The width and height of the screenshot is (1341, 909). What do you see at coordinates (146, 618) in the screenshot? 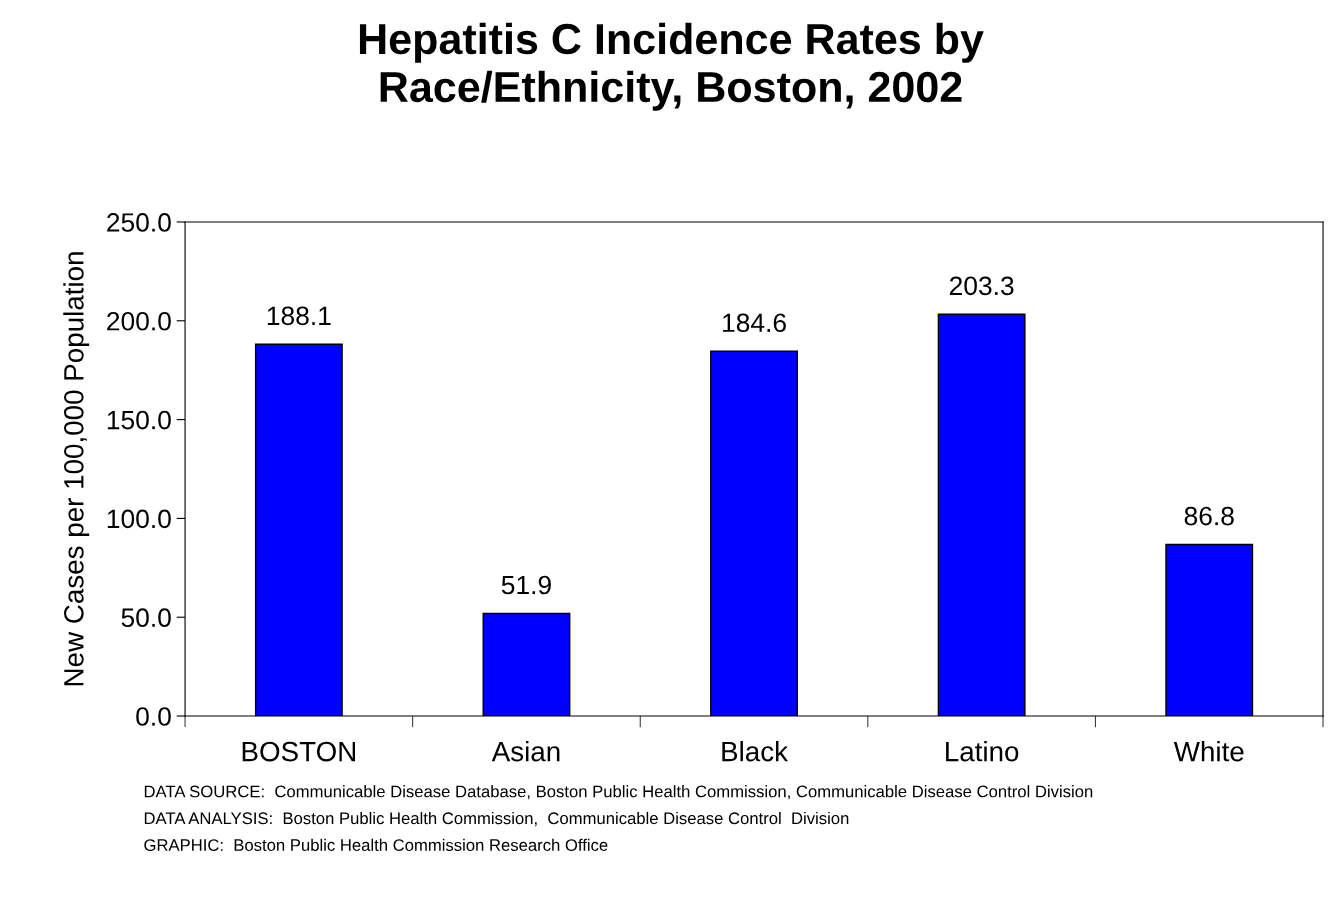
I see `y-tick-label: 50.0` at bounding box center [146, 618].